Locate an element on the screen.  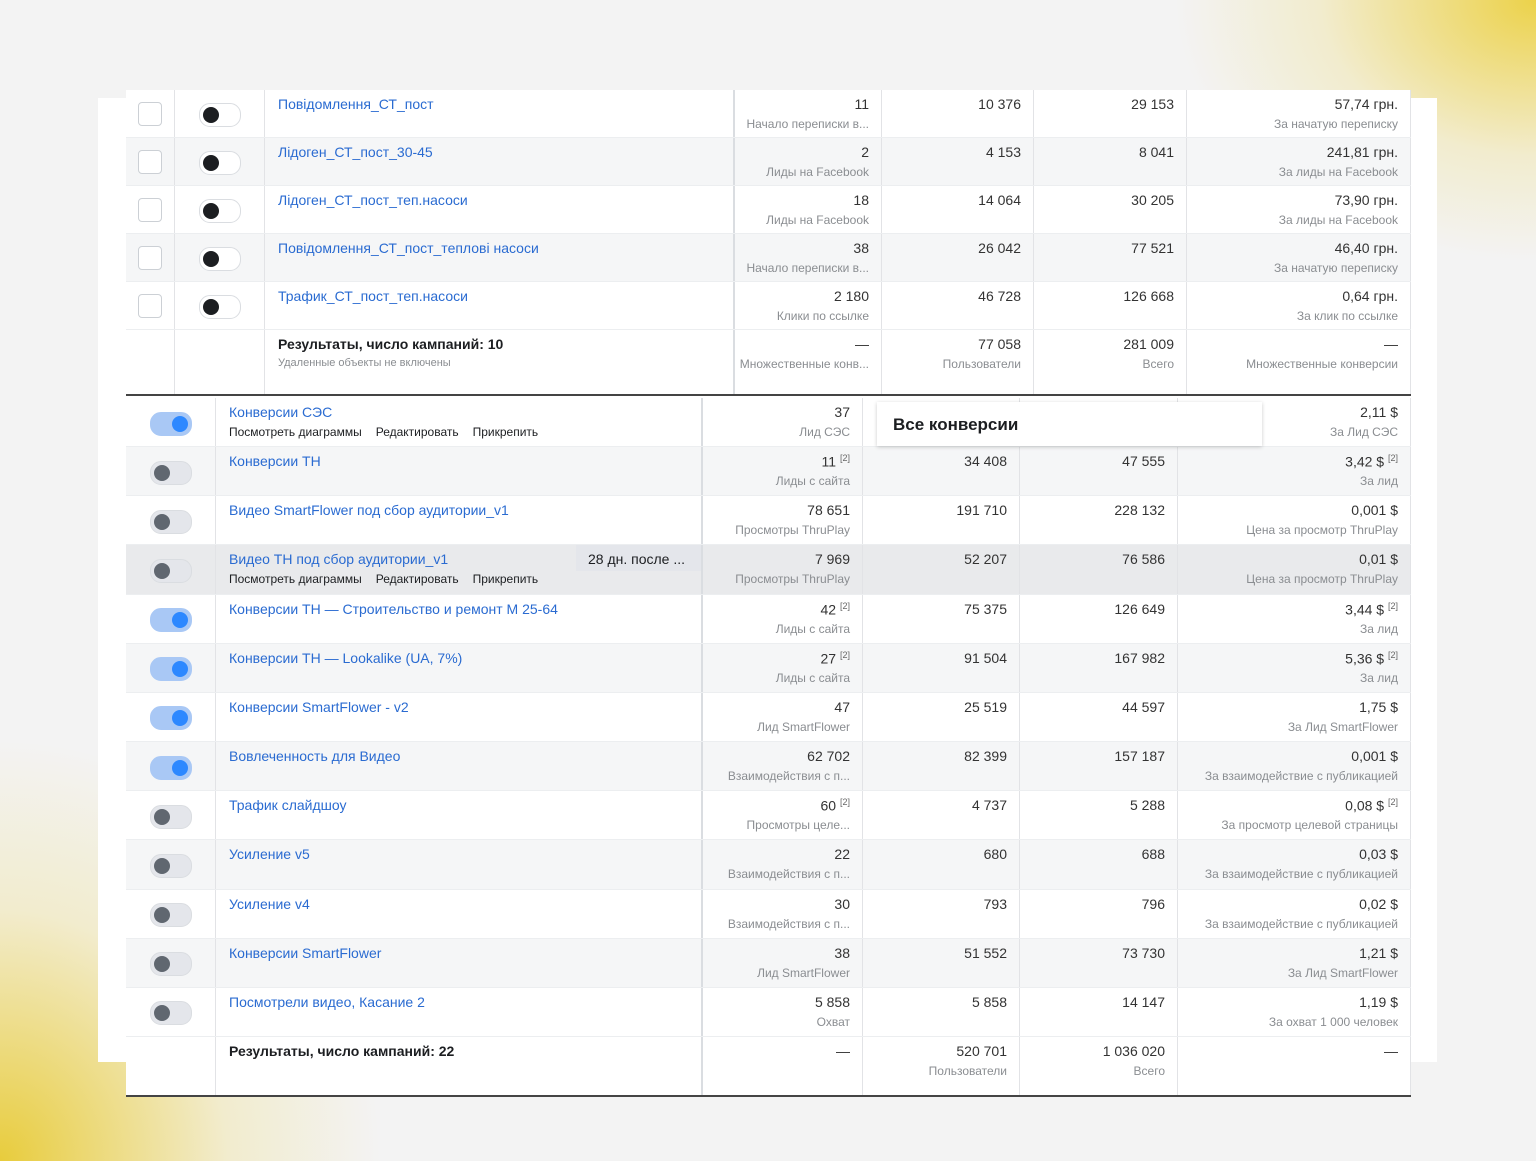
impressions-cell: 77 521 is located at coordinates (1110, 257).